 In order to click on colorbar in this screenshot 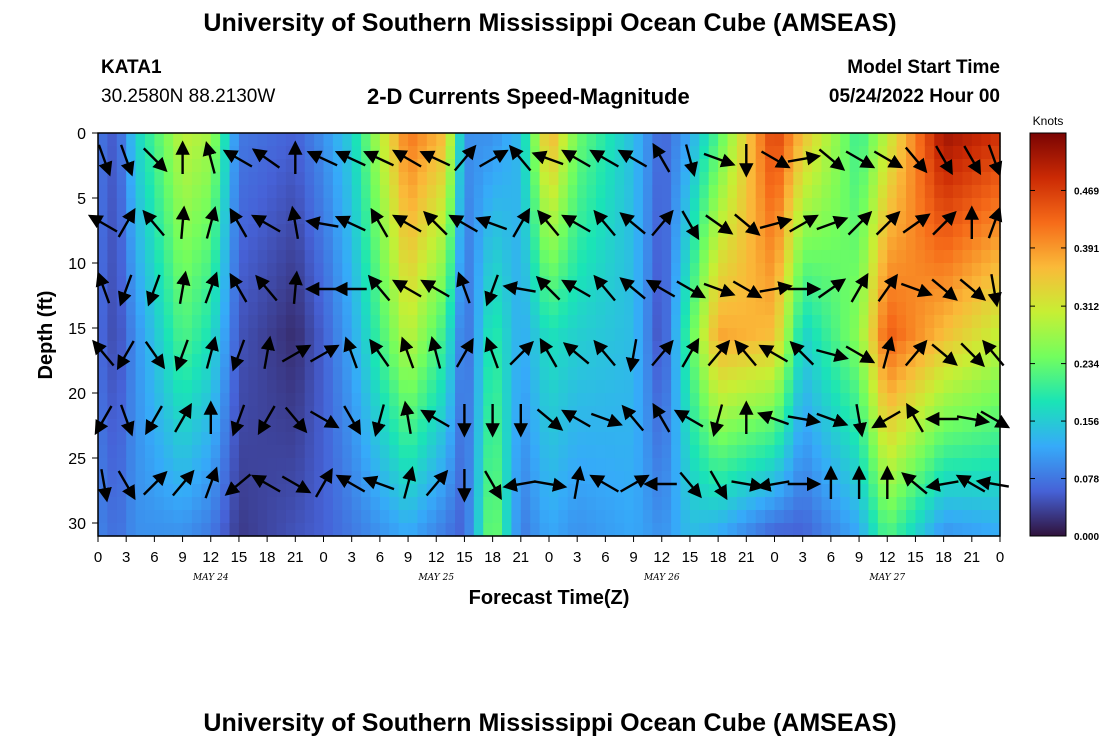, I will do `click(1048, 334)`.